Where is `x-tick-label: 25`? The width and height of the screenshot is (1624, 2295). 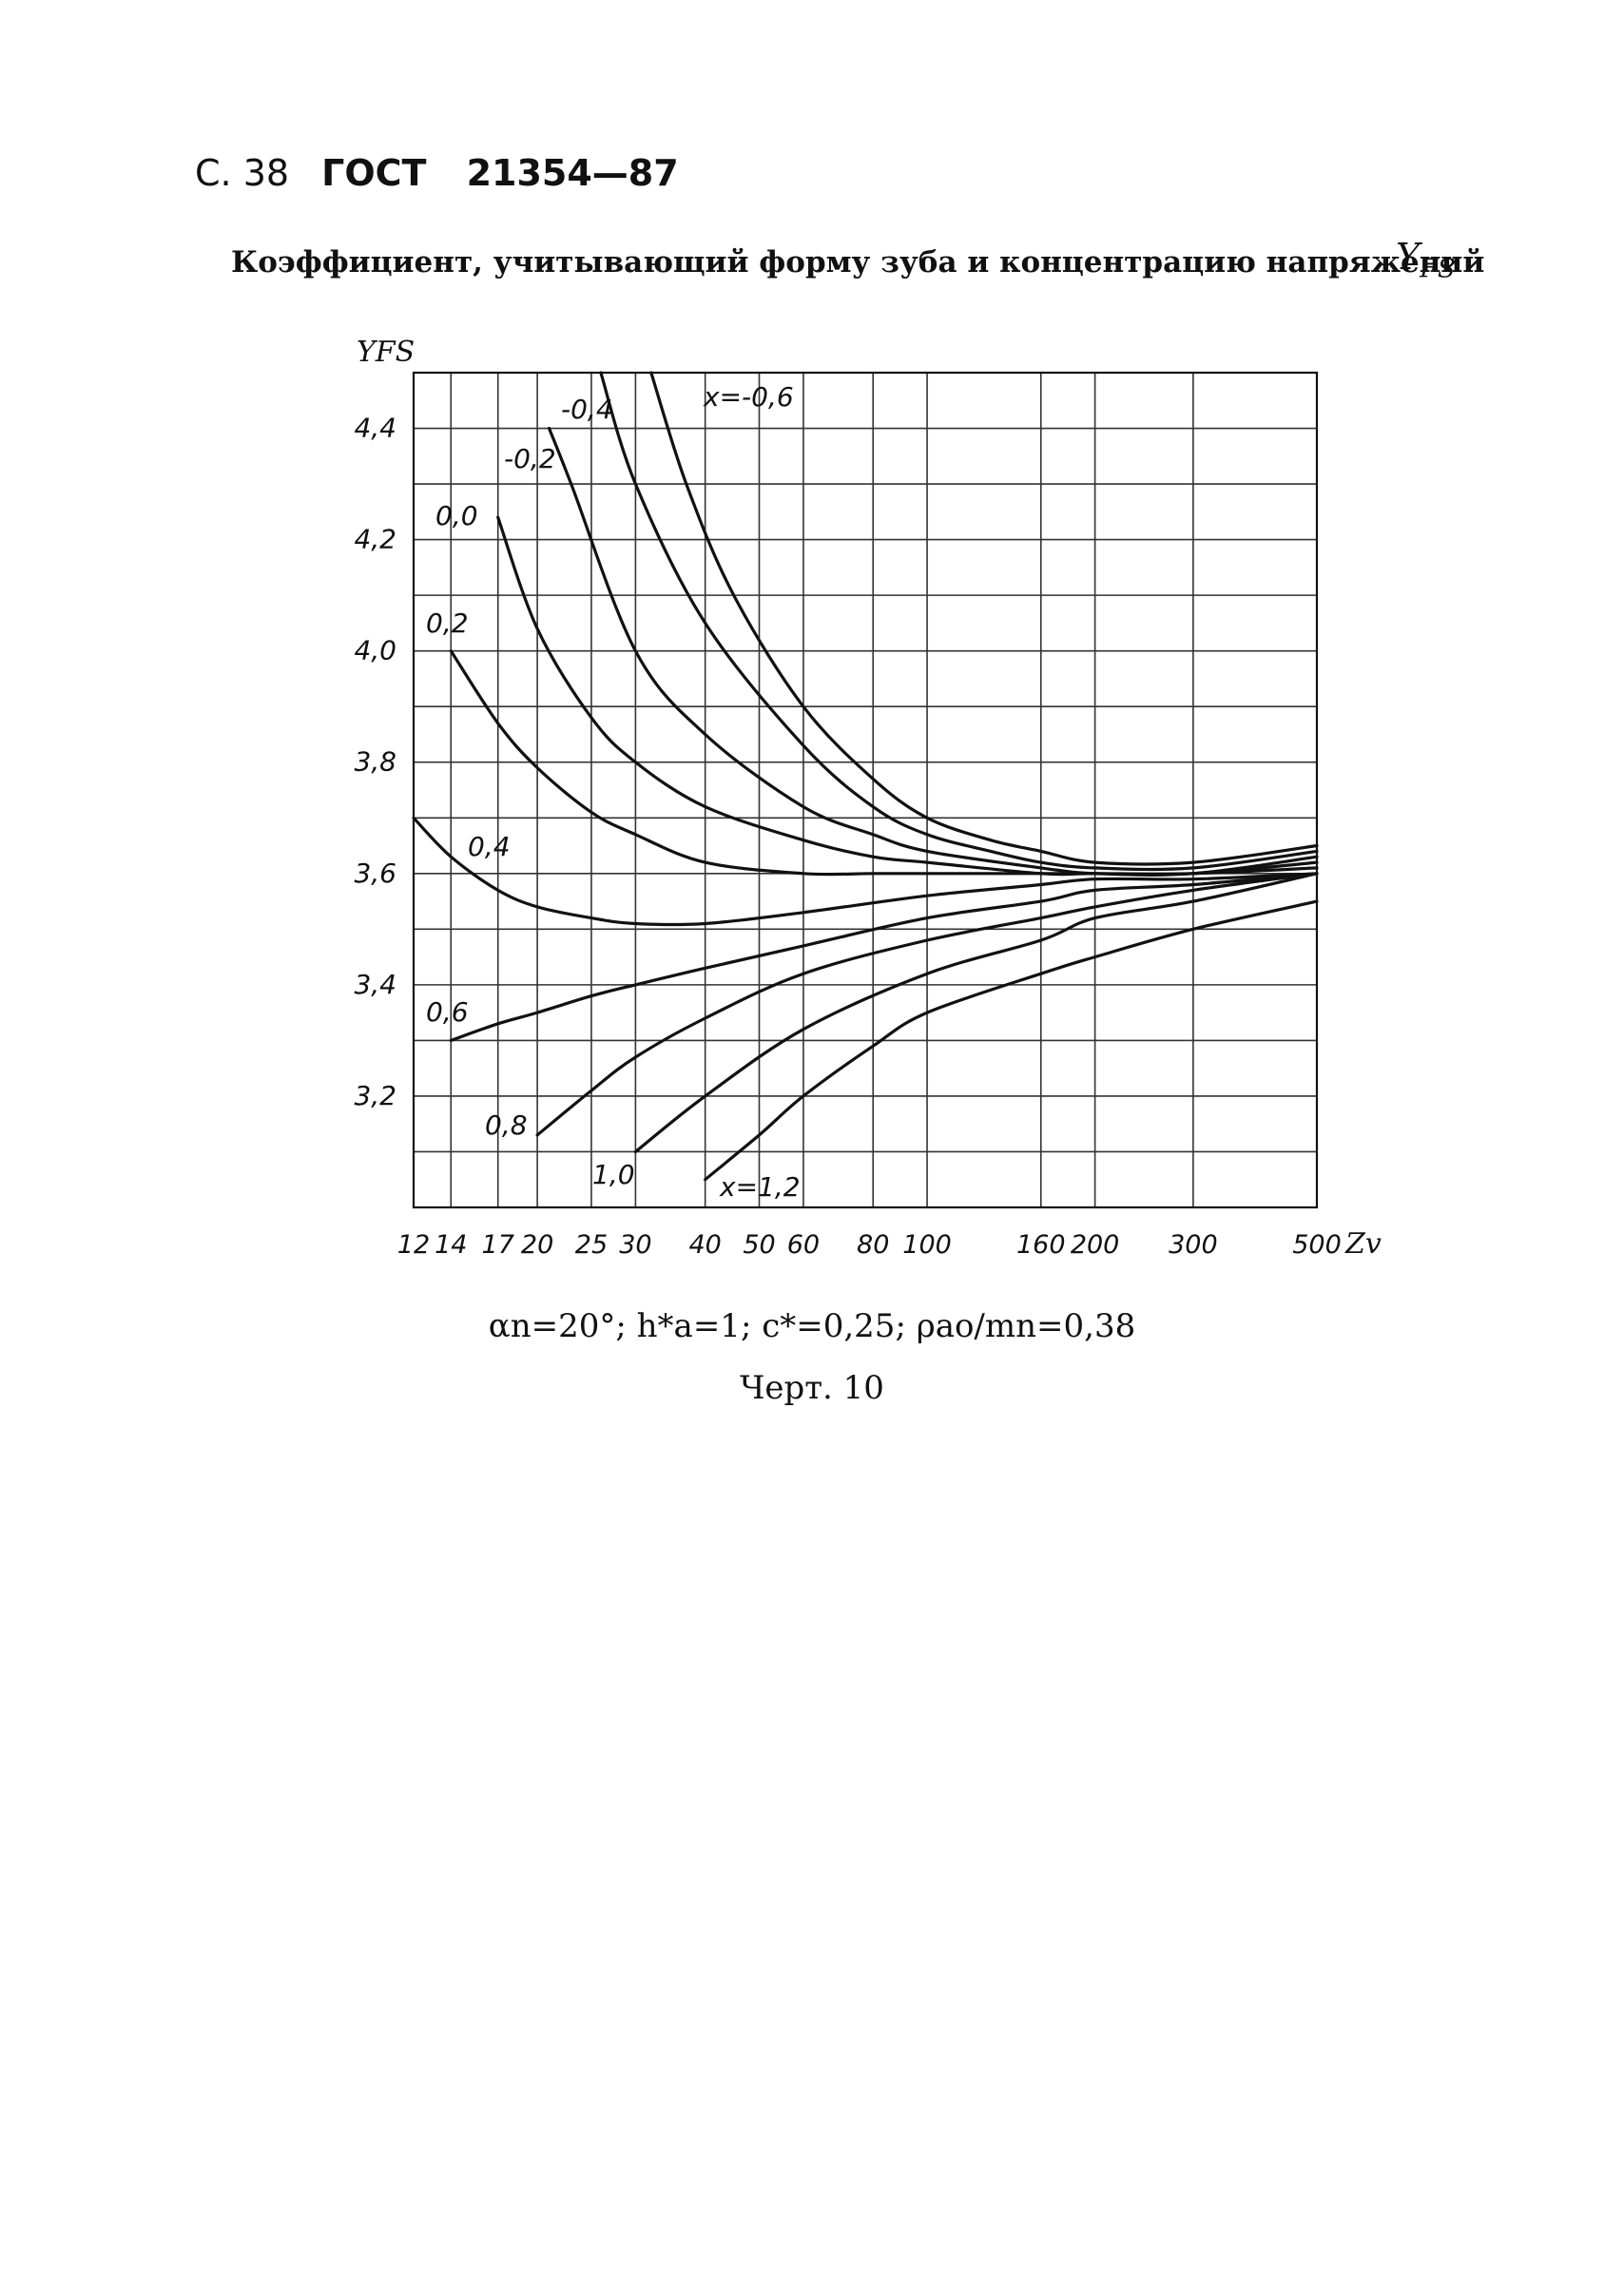 x-tick-label: 25 is located at coordinates (591, 1245).